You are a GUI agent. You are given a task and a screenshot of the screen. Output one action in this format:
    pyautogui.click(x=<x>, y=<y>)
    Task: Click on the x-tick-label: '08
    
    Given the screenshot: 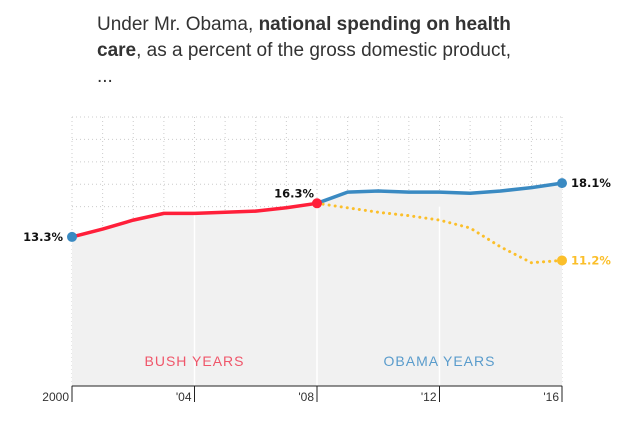 What is the action you would take?
    pyautogui.click(x=306, y=397)
    